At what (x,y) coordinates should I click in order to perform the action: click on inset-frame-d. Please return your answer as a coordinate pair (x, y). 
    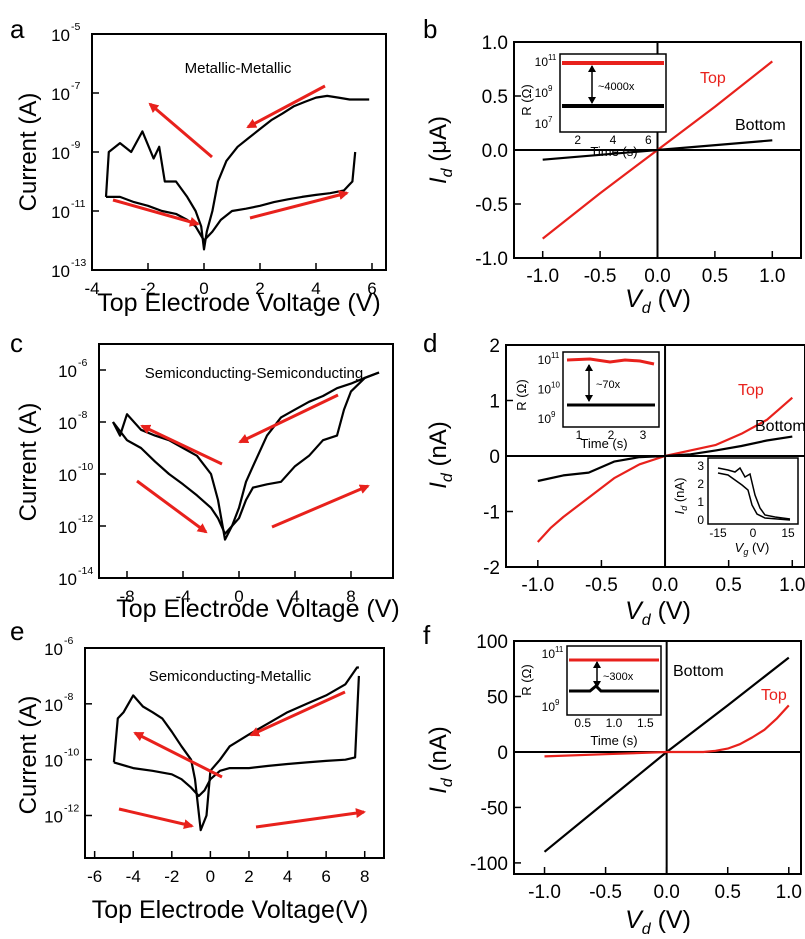
    Looking at the image, I should click on (611, 389).